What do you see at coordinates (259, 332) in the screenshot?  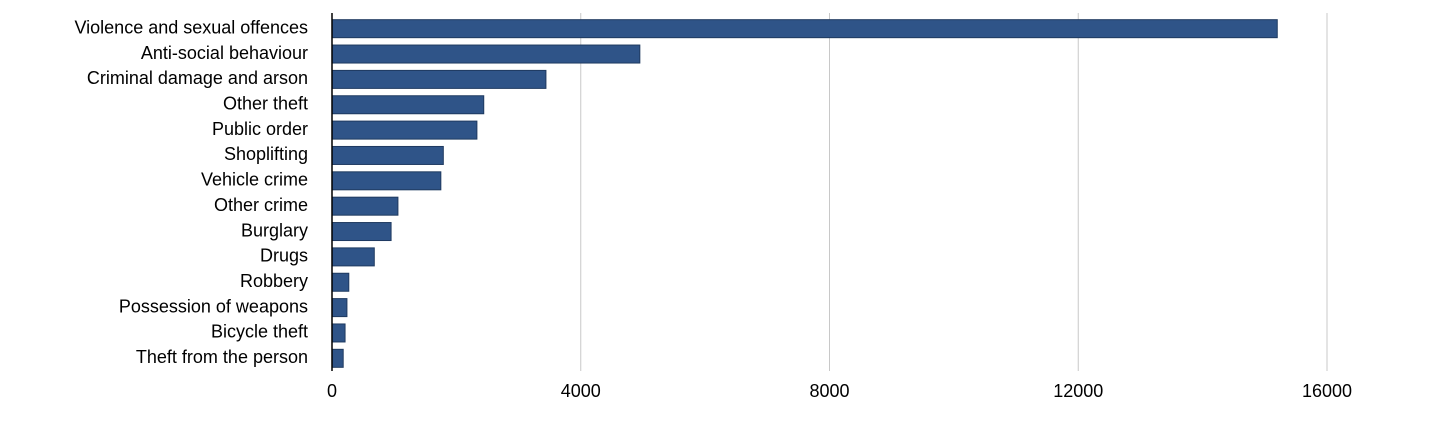 I see `y-tick-label: Bicycle theft` at bounding box center [259, 332].